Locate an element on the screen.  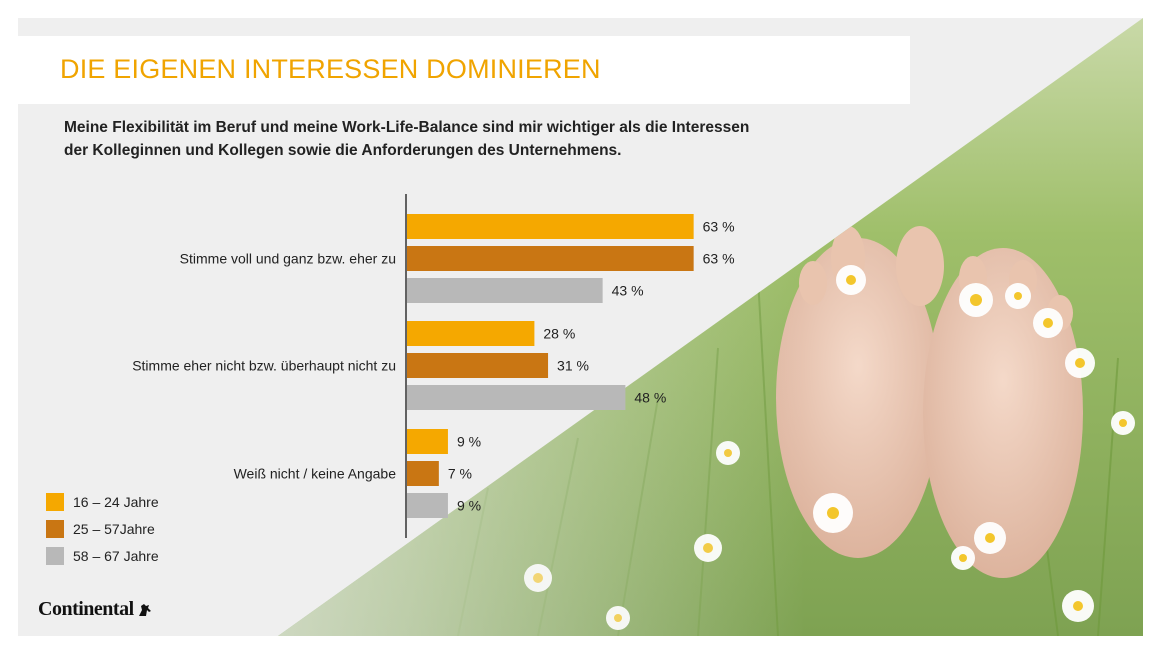
bar-value-label: 31 % is located at coordinates (573, 366).